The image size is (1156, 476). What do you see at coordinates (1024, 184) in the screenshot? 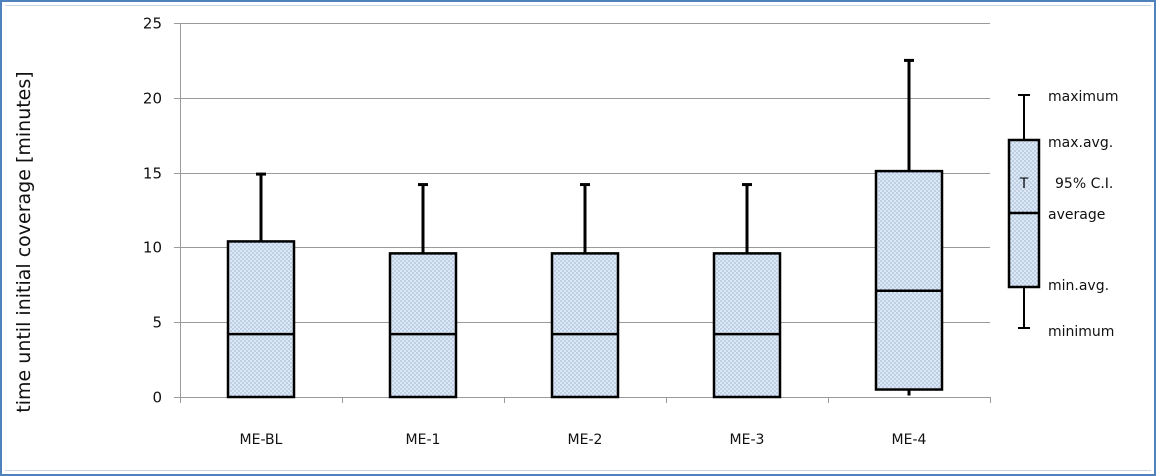
I see `legend-ci-symbol: T` at bounding box center [1024, 184].